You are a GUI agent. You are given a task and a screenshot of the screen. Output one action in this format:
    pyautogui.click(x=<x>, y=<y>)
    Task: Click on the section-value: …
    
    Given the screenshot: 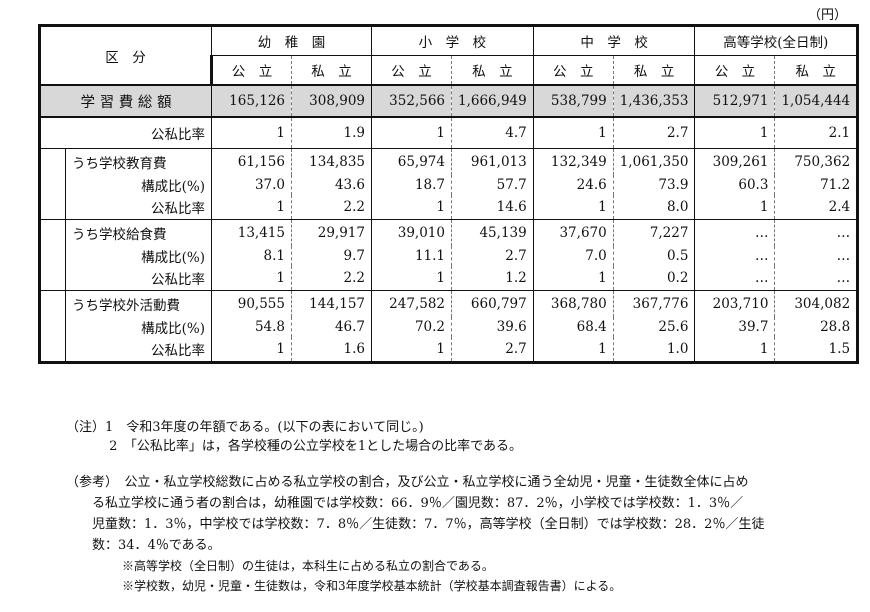 What is the action you would take?
    pyautogui.click(x=734, y=232)
    